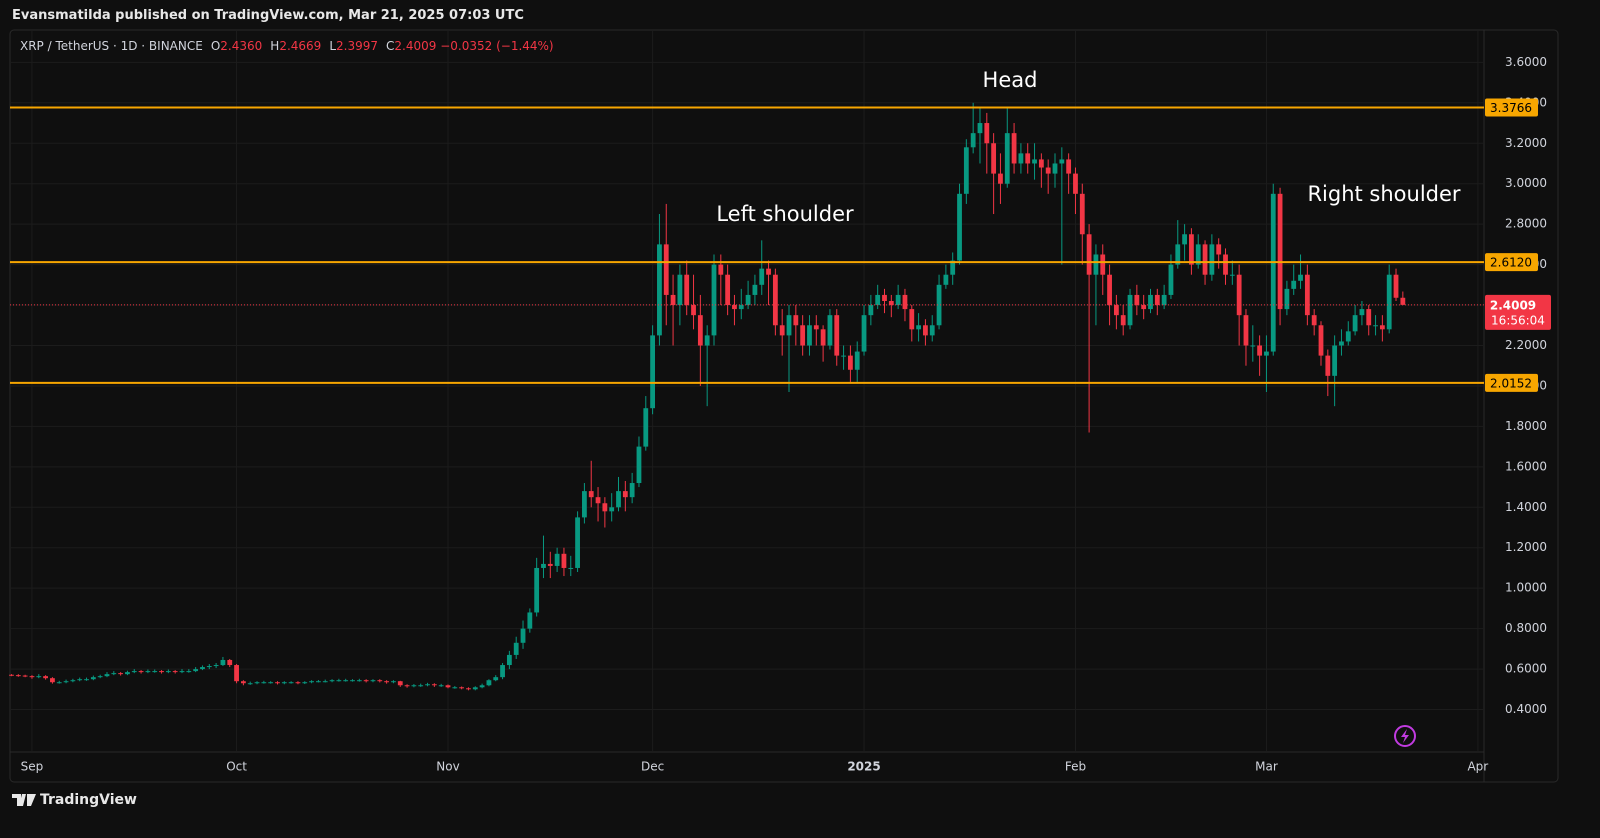 The height and width of the screenshot is (838, 1600). Describe the element at coordinates (497, 46) in the screenshot. I see `change: −0.0352 (−1.44%)` at that location.